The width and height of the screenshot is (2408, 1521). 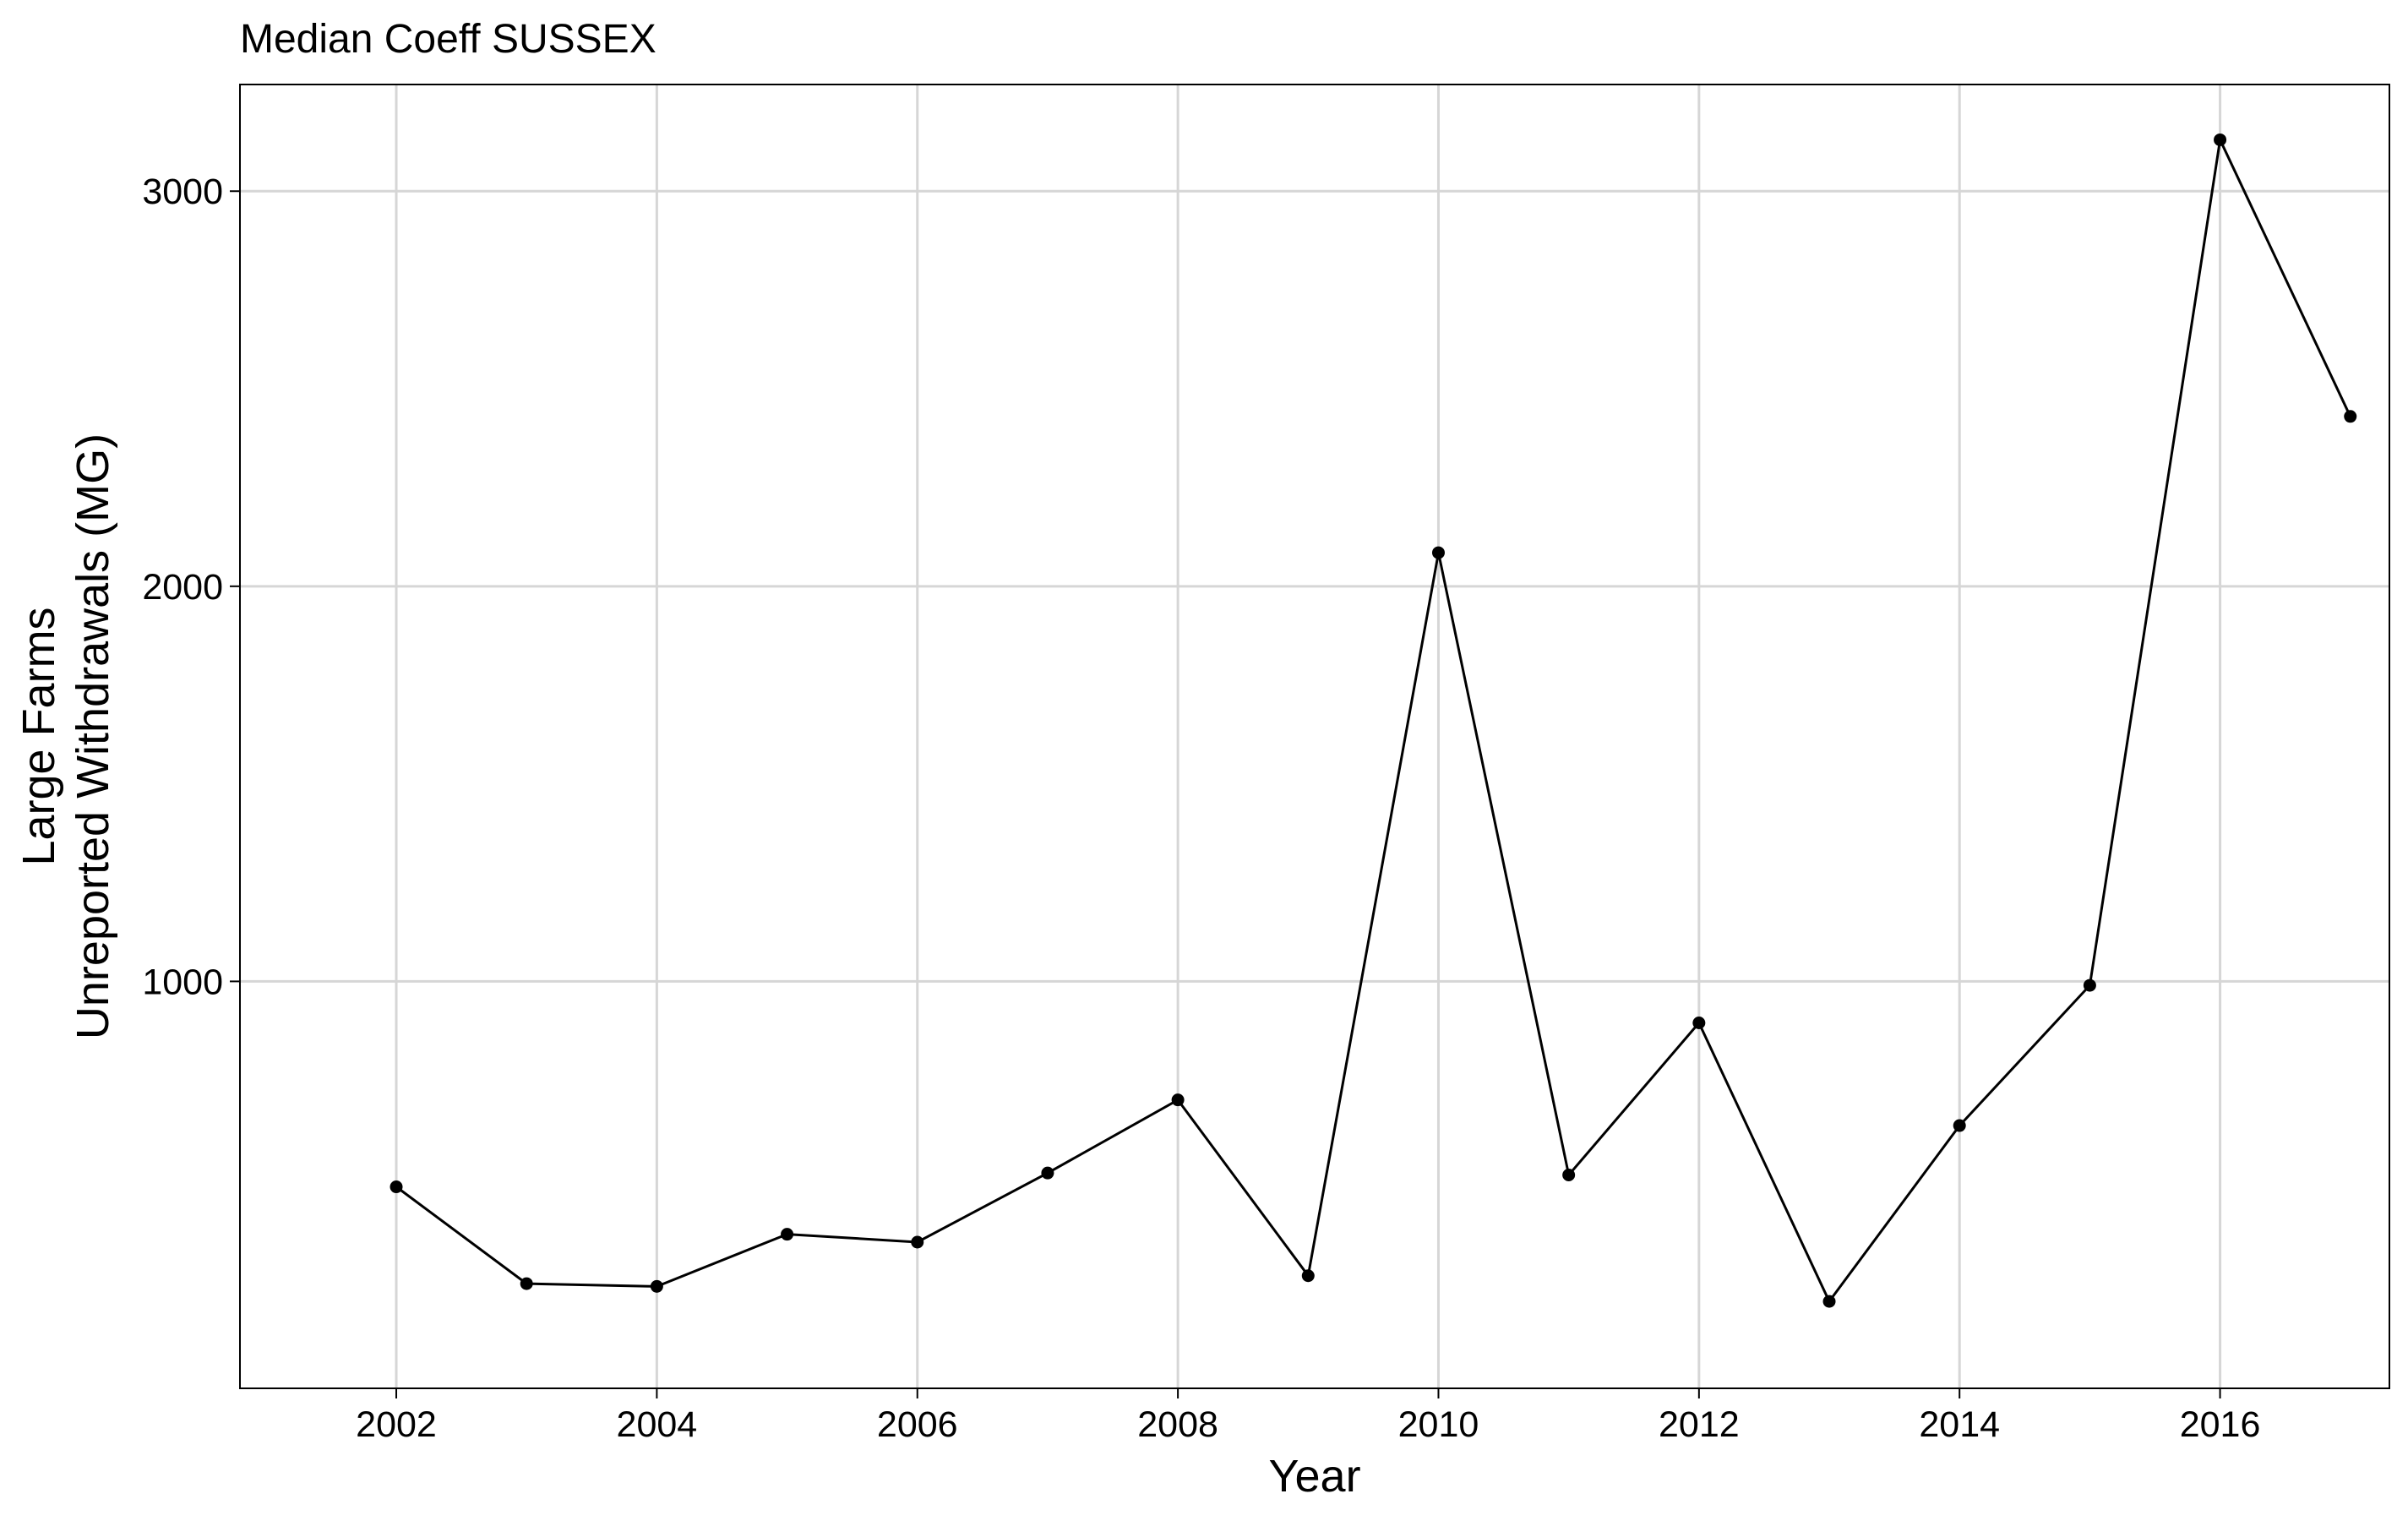 What do you see at coordinates (2220, 1424) in the screenshot?
I see `x-tick-label: 2016` at bounding box center [2220, 1424].